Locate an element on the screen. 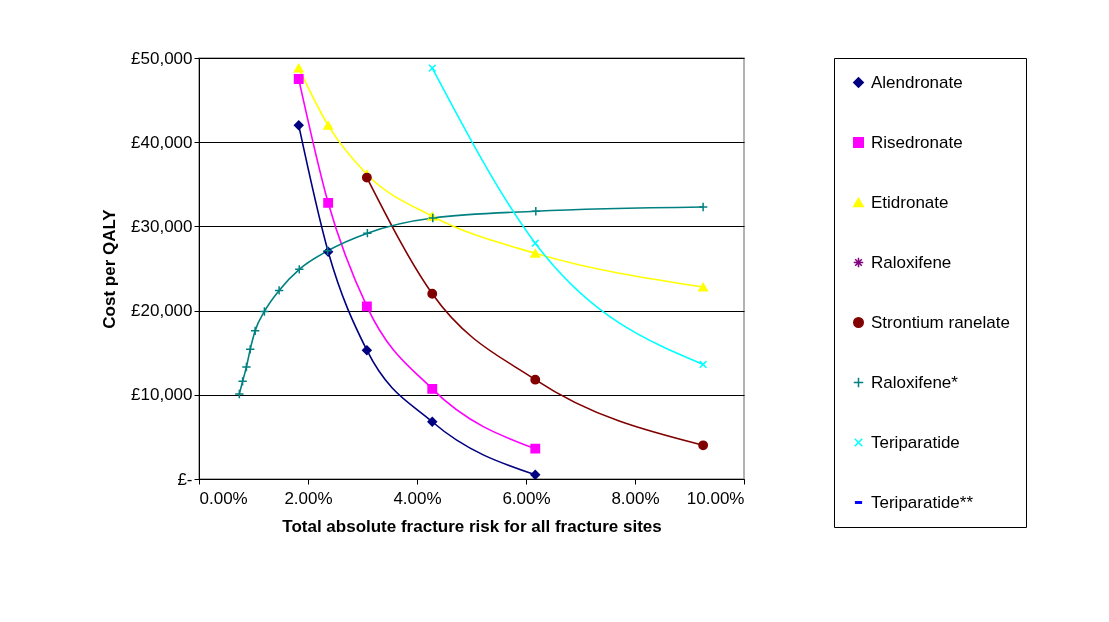 This screenshot has width=1109, height=622. y-tick-label: £- is located at coordinates (185, 479).